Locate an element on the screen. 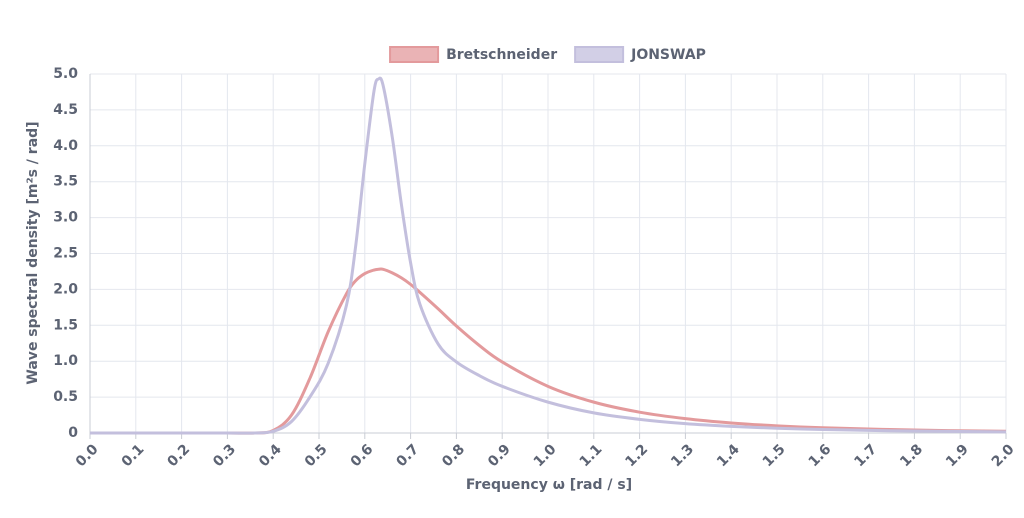 This screenshot has width=1024, height=518. x-tick-label: 0.4 is located at coordinates (270, 455).